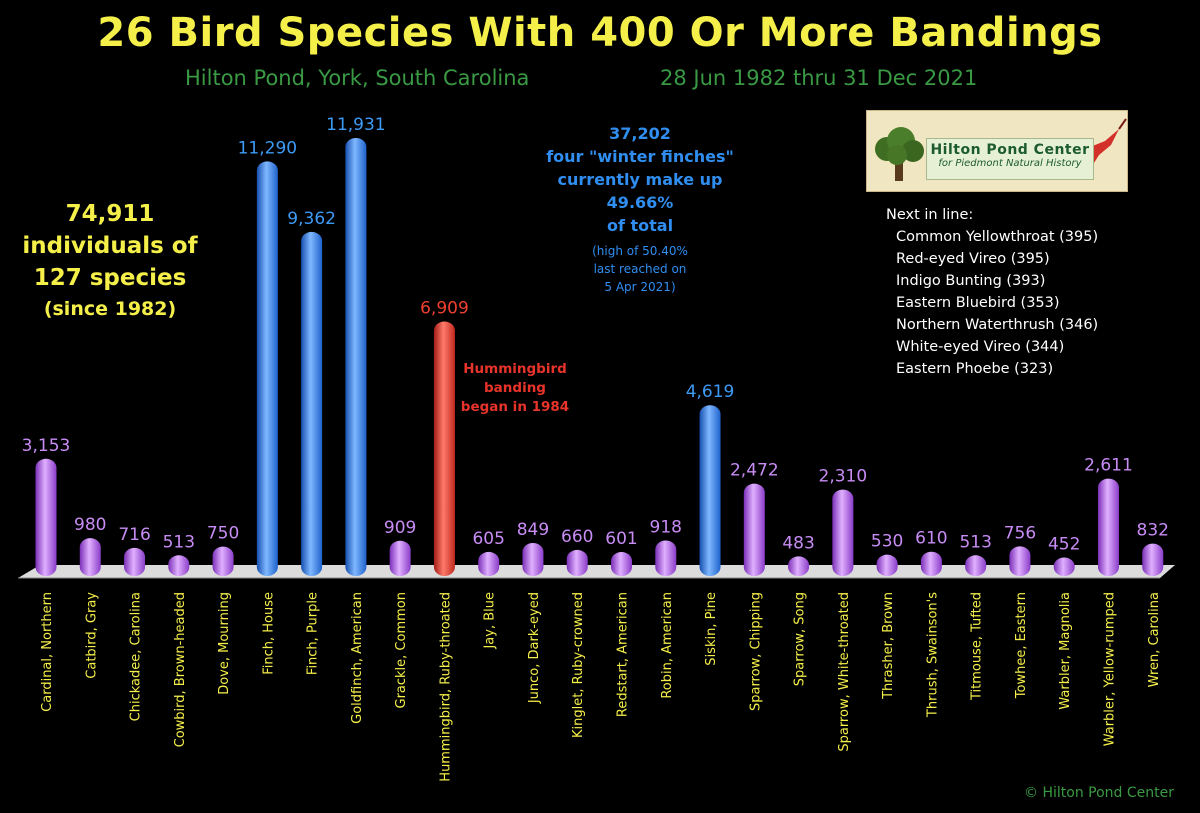 The height and width of the screenshot is (813, 1200). I want to click on finch-percent: 49.66%, so click(640, 202).